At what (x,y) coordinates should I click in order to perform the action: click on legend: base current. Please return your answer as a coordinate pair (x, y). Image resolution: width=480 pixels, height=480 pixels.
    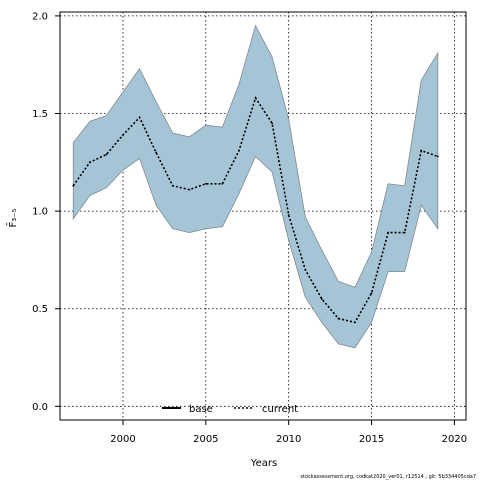
    Looking at the image, I should click on (230, 409).